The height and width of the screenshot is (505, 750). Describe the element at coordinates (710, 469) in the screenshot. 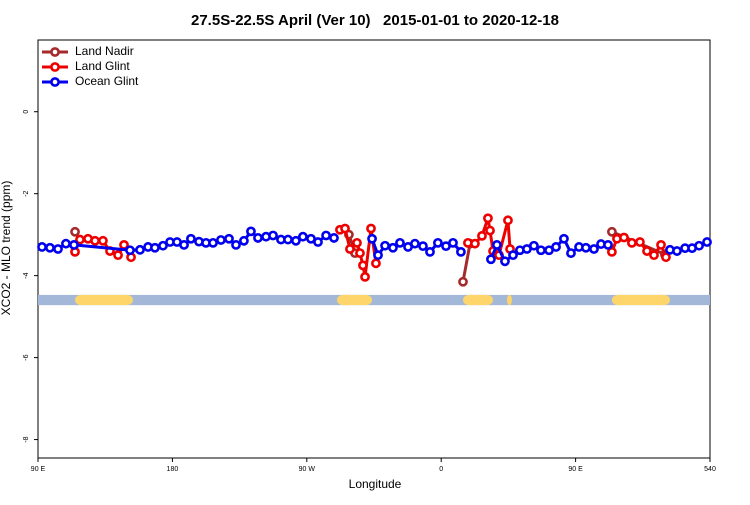

I see `x-tick-label: 540` at that location.